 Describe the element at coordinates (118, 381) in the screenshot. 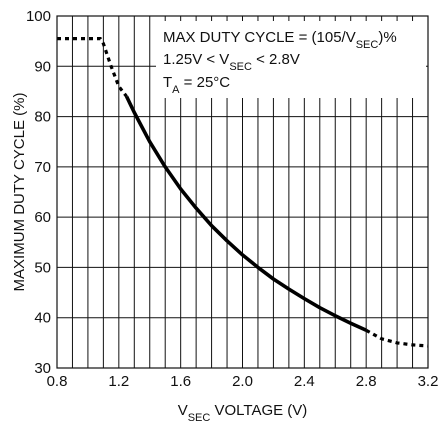

I see `x-tick-label: 1.2` at that location.